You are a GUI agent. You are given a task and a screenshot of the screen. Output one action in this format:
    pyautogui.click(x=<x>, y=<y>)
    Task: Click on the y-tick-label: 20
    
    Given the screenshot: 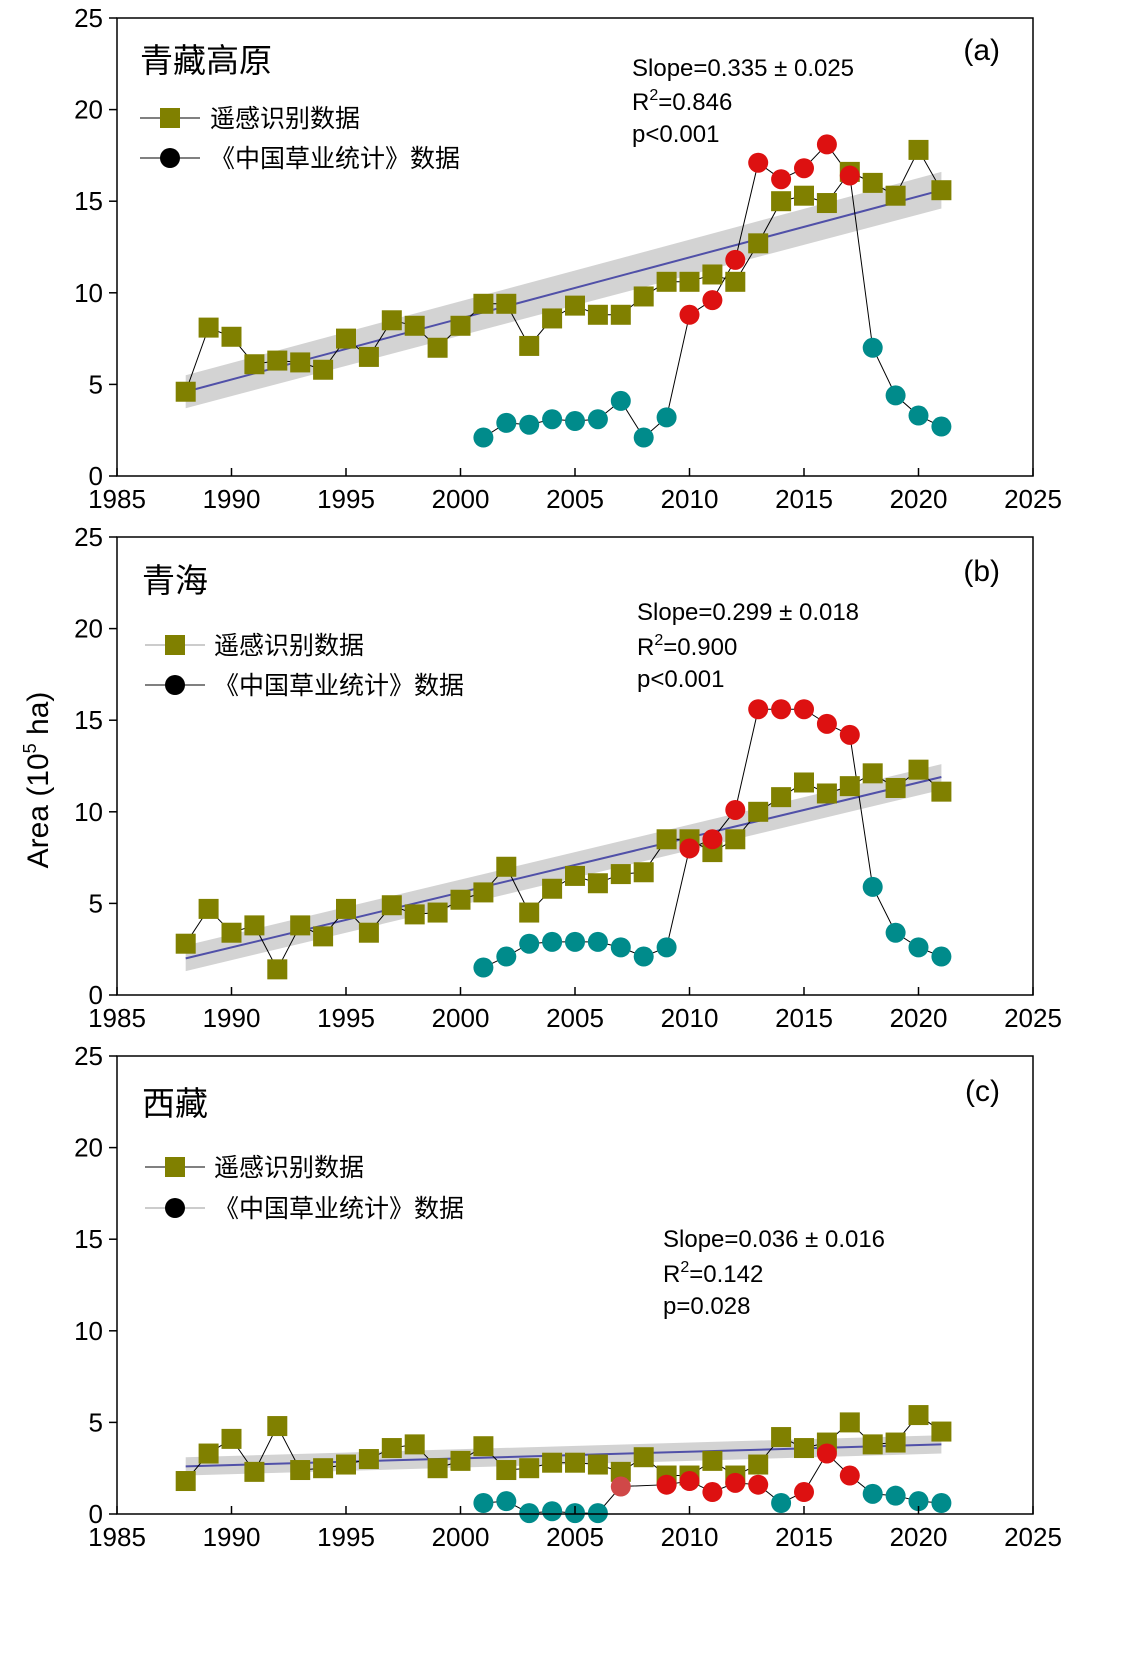 What is the action you would take?
    pyautogui.click(x=88, y=629)
    